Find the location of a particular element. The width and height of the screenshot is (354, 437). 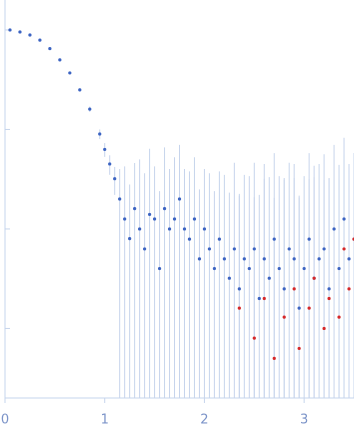

x-tick-label: 2 is located at coordinates (204, 420).